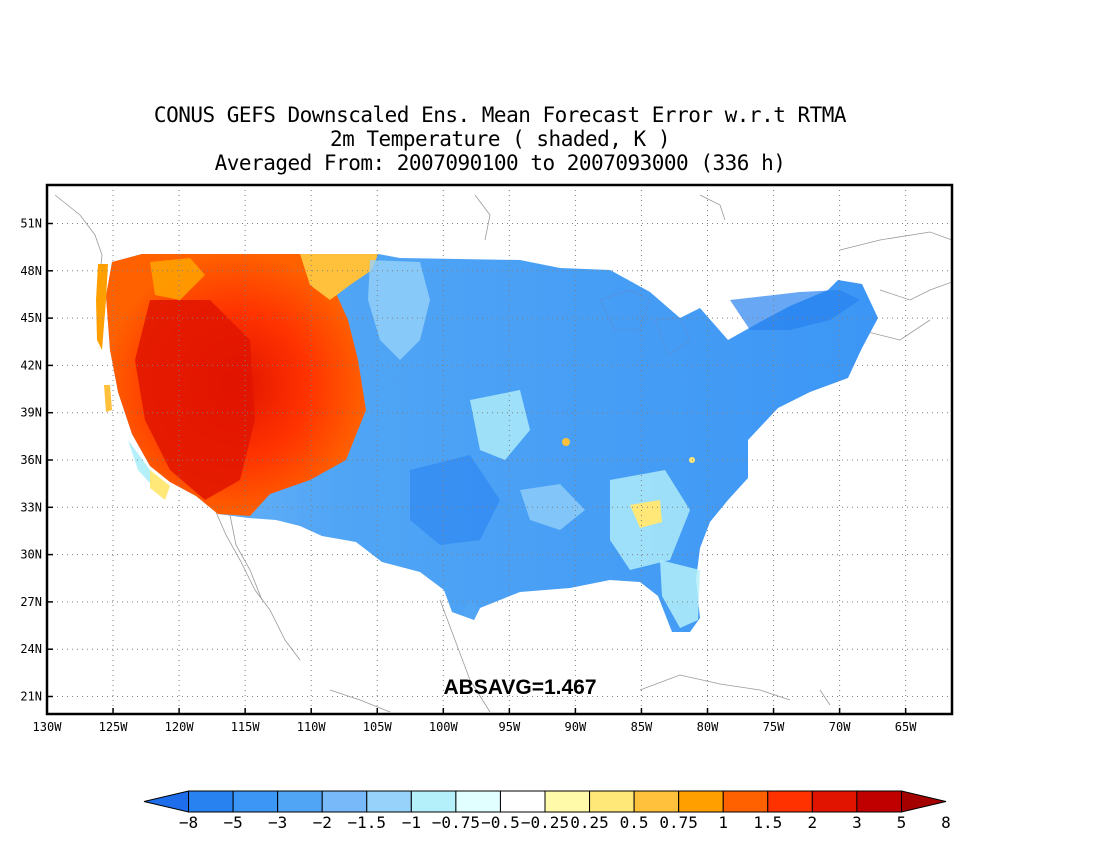 The width and height of the screenshot is (1100, 850). What do you see at coordinates (519, 687) in the screenshot?
I see `absavg-statistic: ABSAVG=1.467` at bounding box center [519, 687].